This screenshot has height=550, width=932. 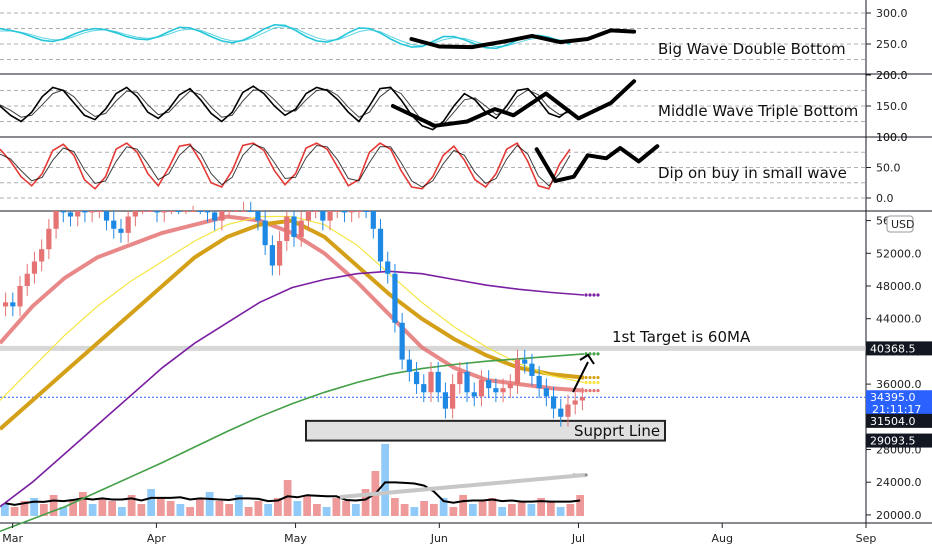 What do you see at coordinates (893, 397) in the screenshot?
I see `price-tag-label: 34395.0` at bounding box center [893, 397].